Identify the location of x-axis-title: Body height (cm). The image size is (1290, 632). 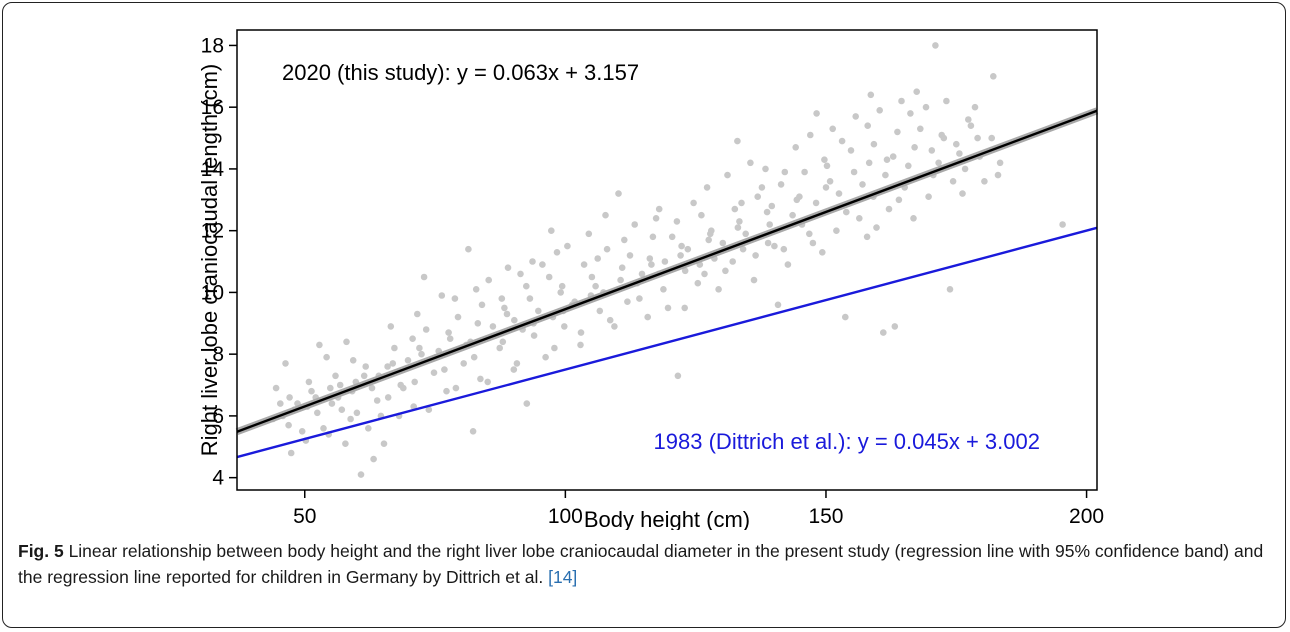
(667, 518).